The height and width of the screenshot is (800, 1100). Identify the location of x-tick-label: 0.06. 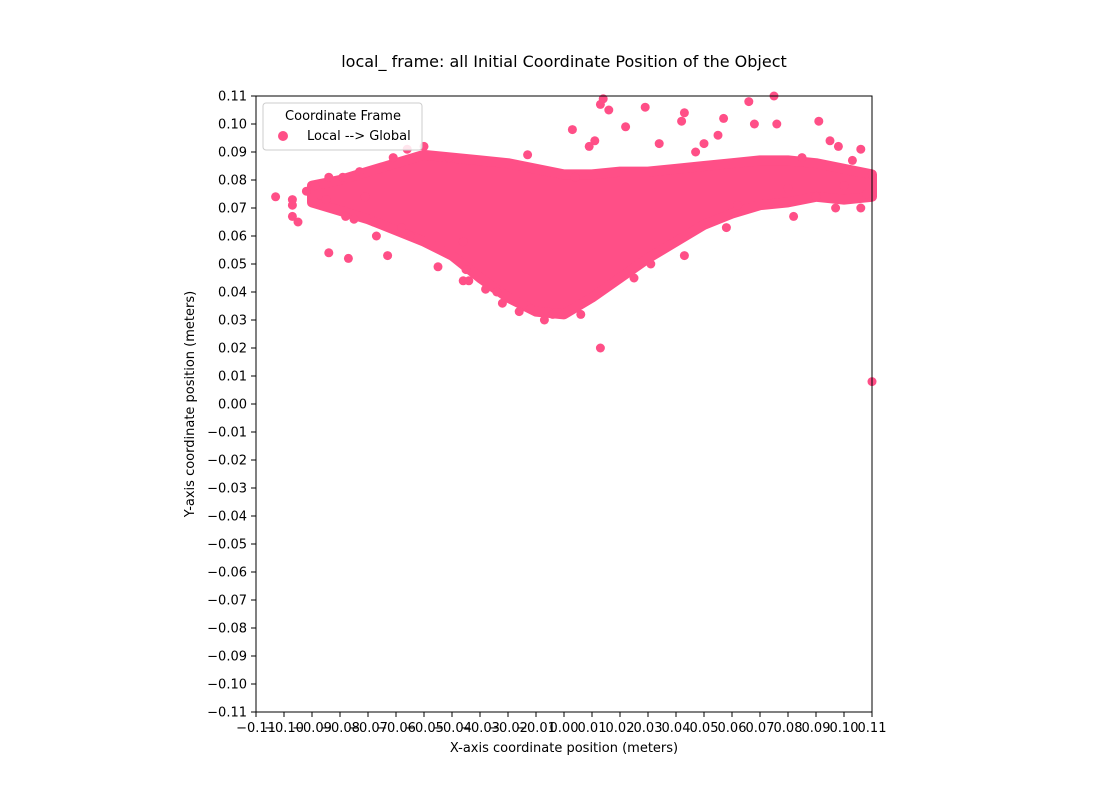
(732, 728).